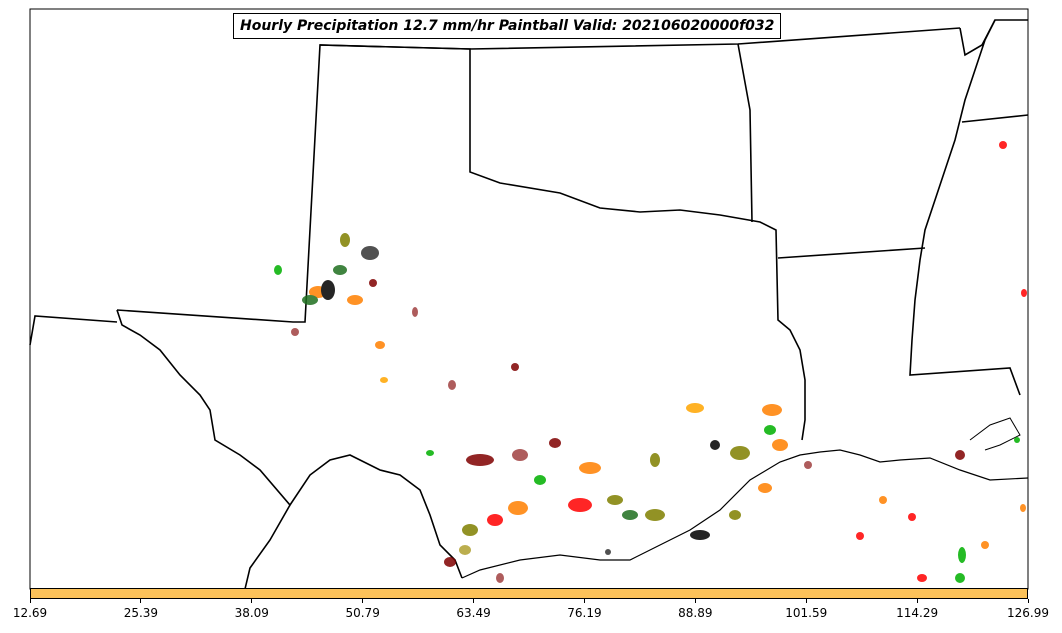 The image size is (1062, 633). Describe the element at coordinates (995, 434) in the screenshot. I see `louisiana-delta` at that location.